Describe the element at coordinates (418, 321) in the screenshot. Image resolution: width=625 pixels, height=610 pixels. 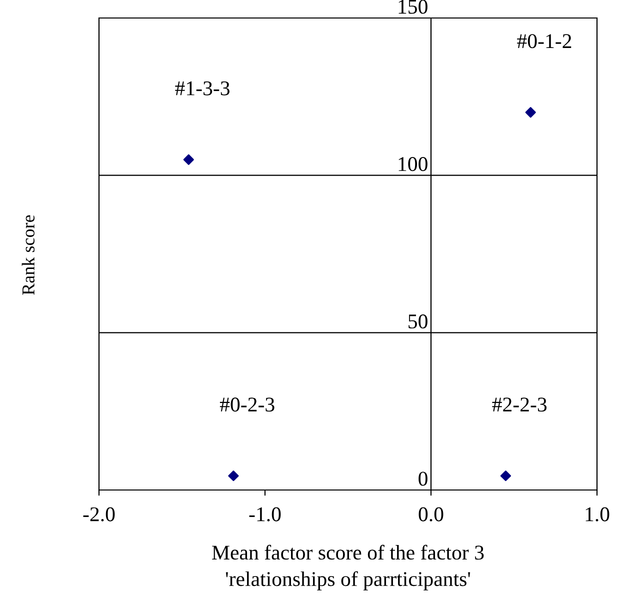
I see `y-tick-label: 50` at that location.